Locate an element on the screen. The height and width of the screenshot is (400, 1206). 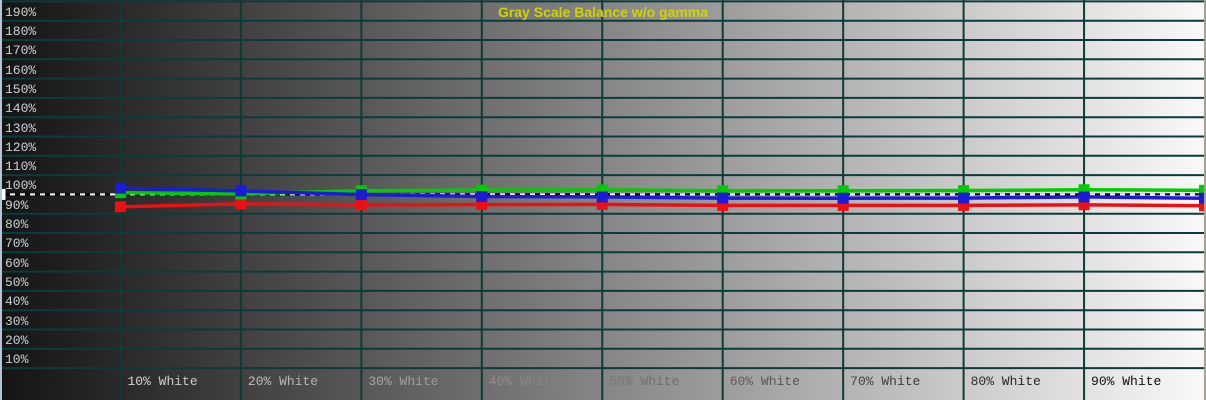
left-window-edge is located at coordinates (1, 200).